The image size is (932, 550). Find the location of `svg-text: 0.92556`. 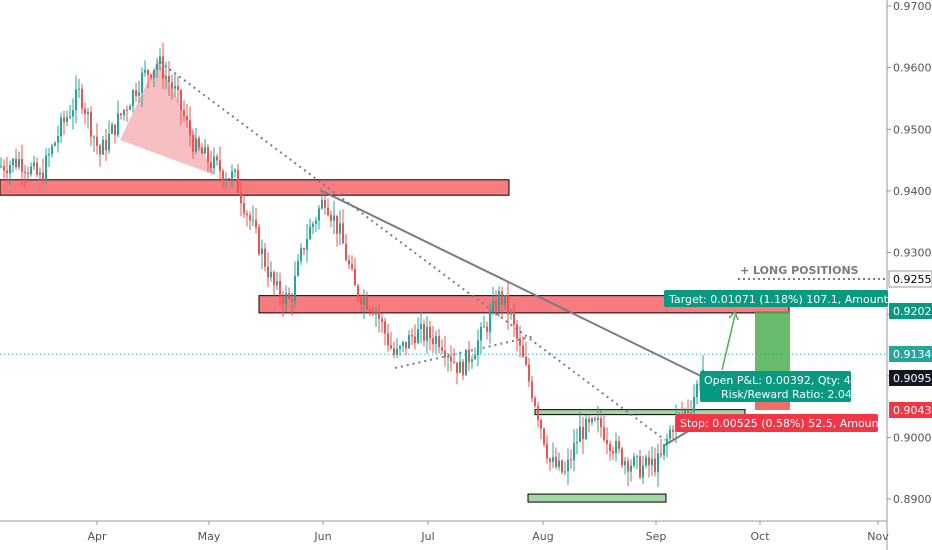

svg-text: 0.92556 is located at coordinates (912, 279).